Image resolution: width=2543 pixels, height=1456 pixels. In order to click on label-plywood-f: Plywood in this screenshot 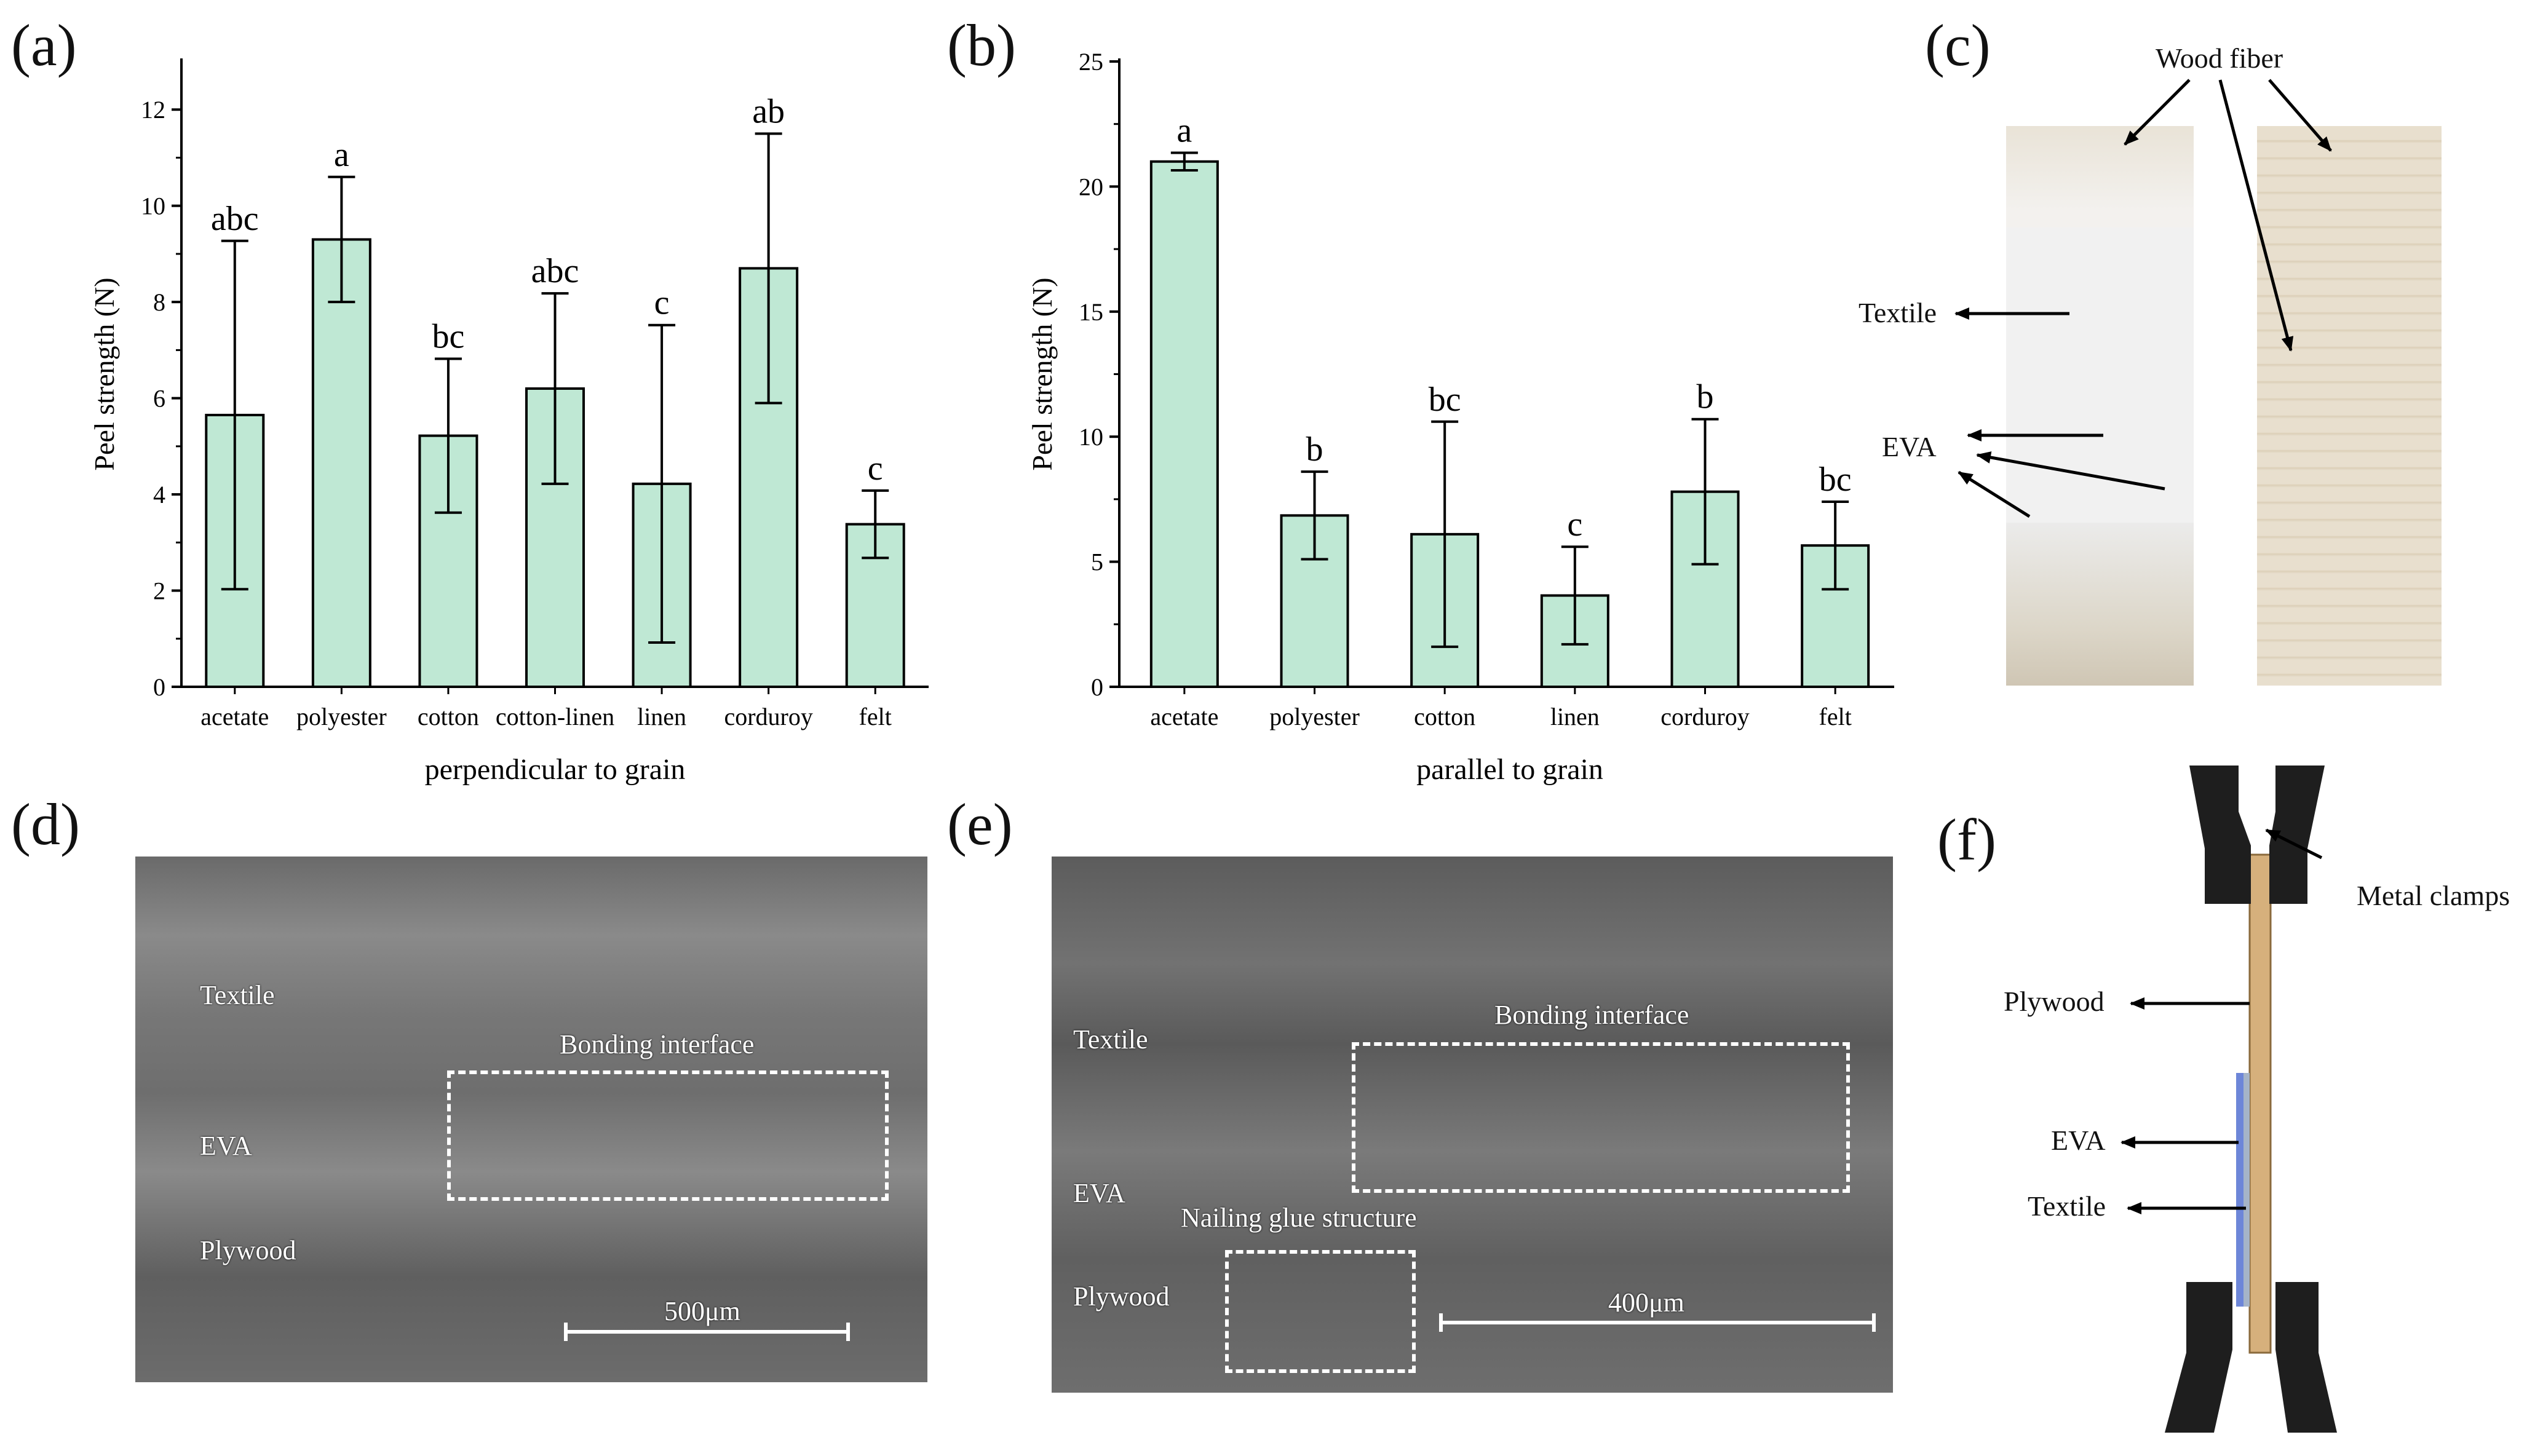, I will do `click(2054, 1002)`.